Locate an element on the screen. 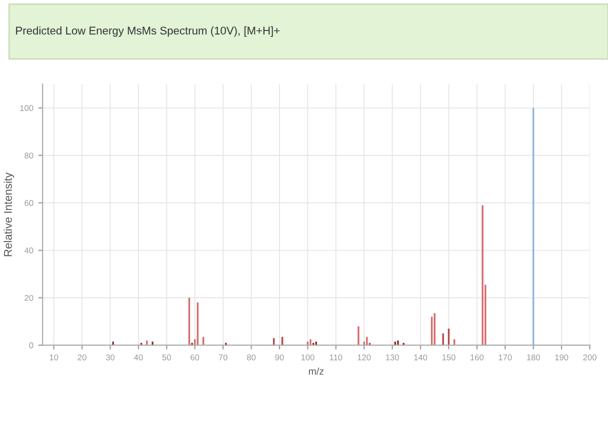 The width and height of the screenshot is (608, 421). y-tick-label: 100 is located at coordinates (27, 108).